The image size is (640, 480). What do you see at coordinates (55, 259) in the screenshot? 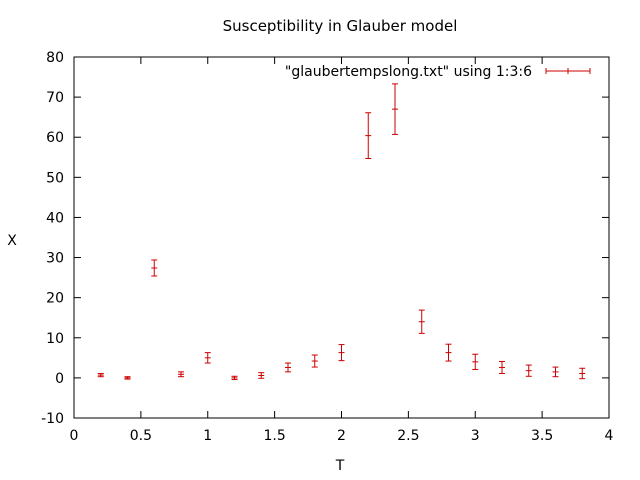
I see `y-tick-label: 30` at bounding box center [55, 259].